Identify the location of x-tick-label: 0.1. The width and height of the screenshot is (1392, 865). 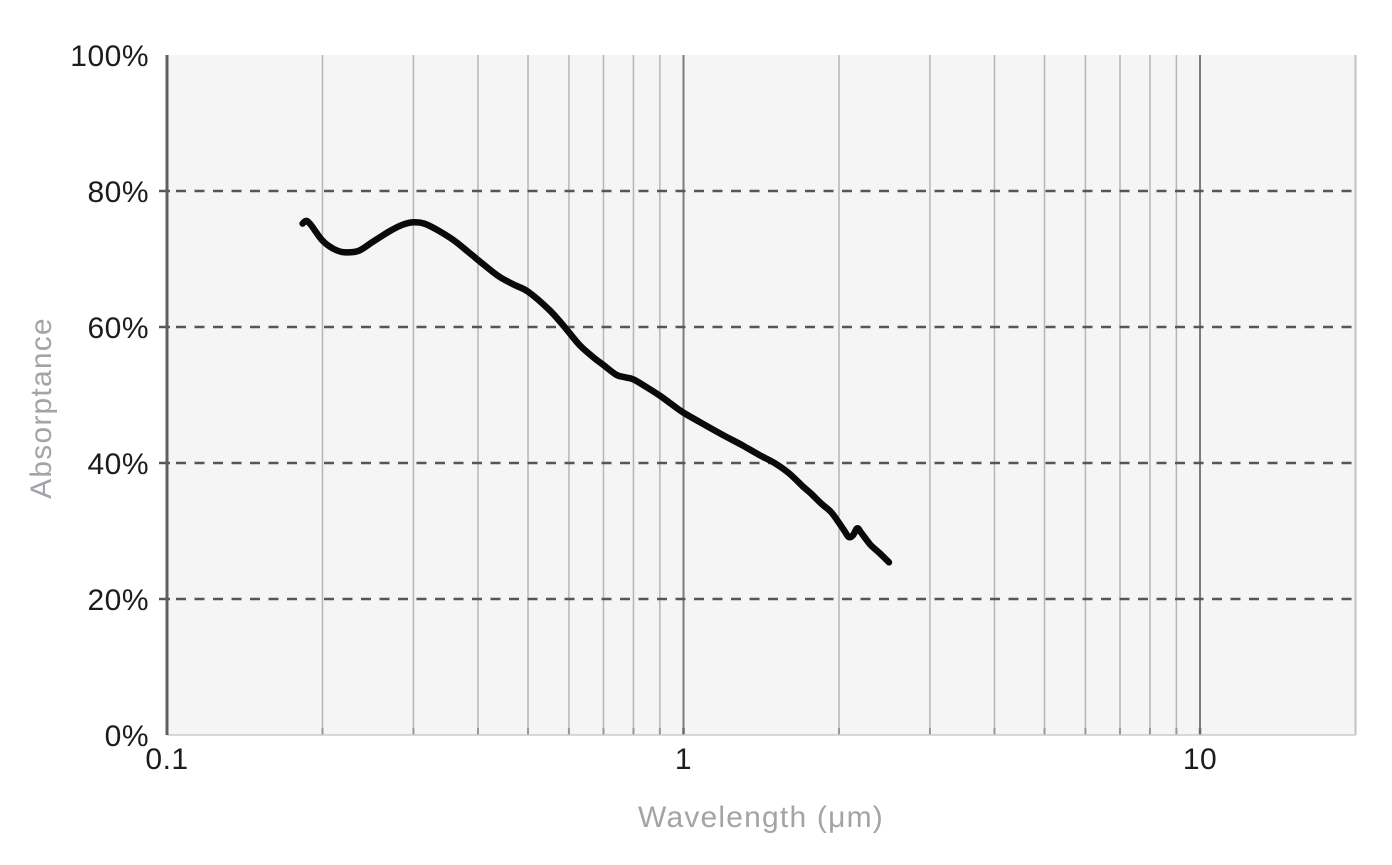
(166, 759).